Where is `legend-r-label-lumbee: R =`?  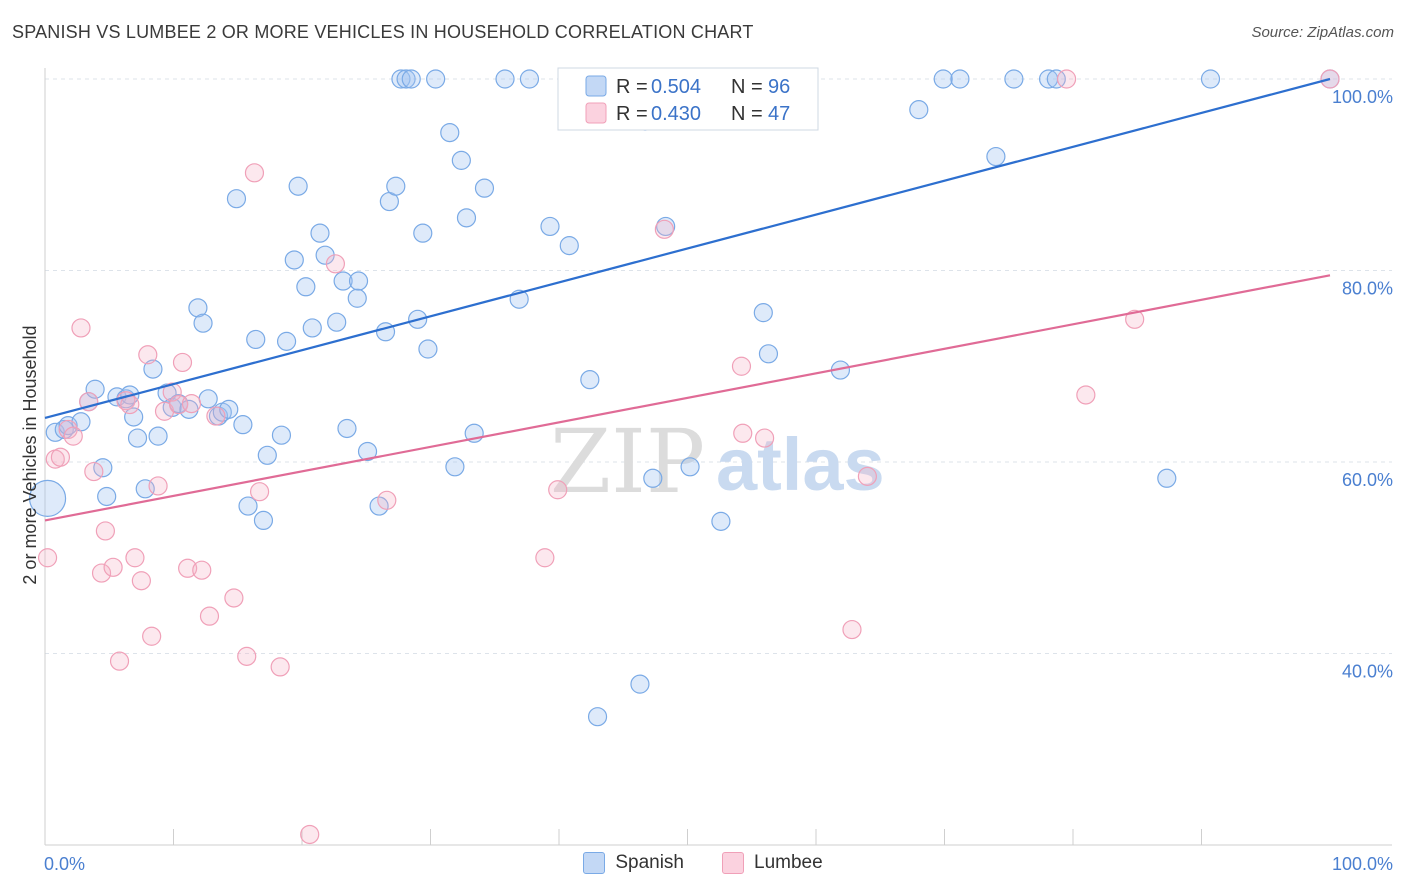
legend-r-label-lumbee: R = is located at coordinates (632, 114).